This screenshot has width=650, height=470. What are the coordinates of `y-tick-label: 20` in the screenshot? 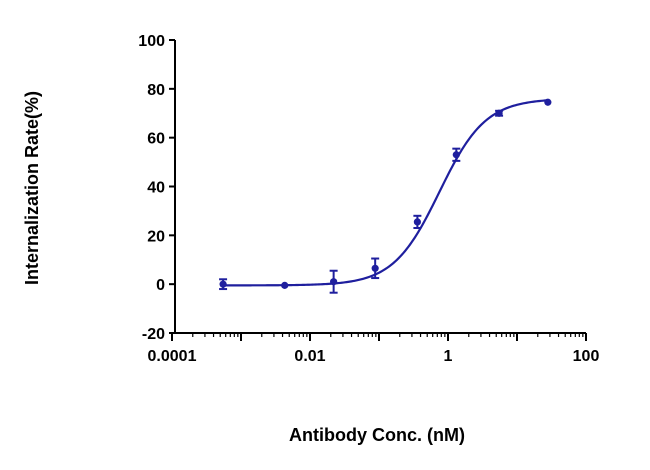 It's located at (156, 236).